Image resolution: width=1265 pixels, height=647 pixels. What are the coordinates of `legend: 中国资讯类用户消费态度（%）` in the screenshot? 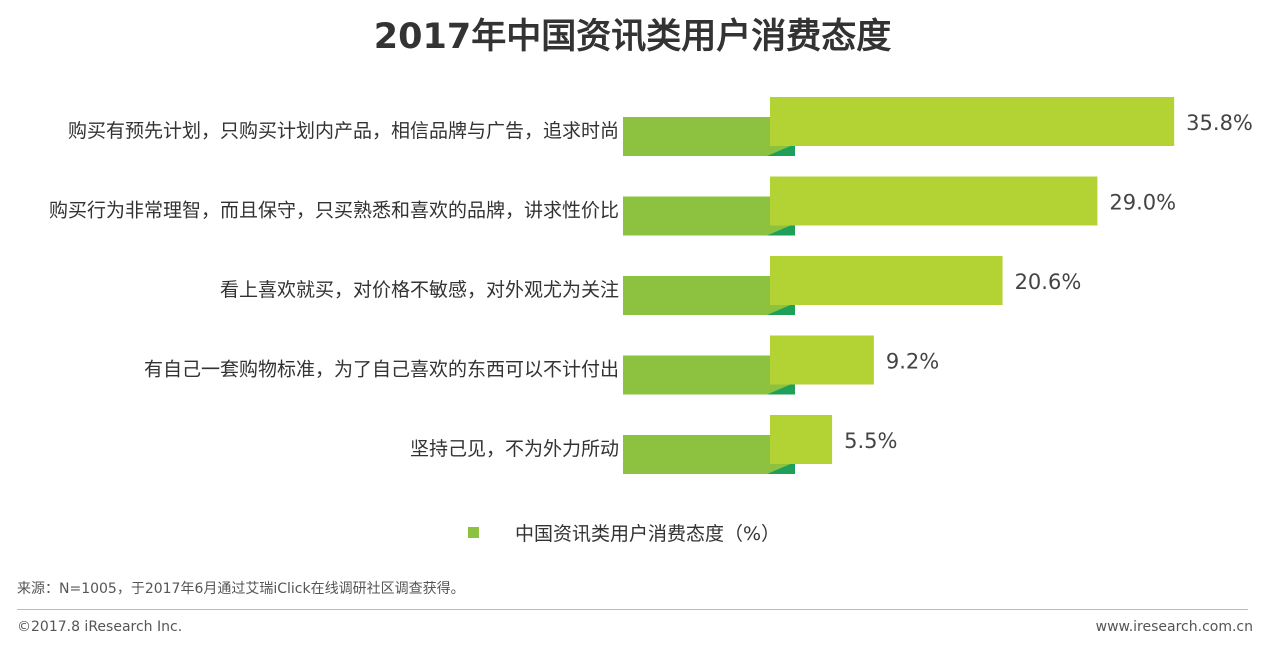 It's located at (624, 532).